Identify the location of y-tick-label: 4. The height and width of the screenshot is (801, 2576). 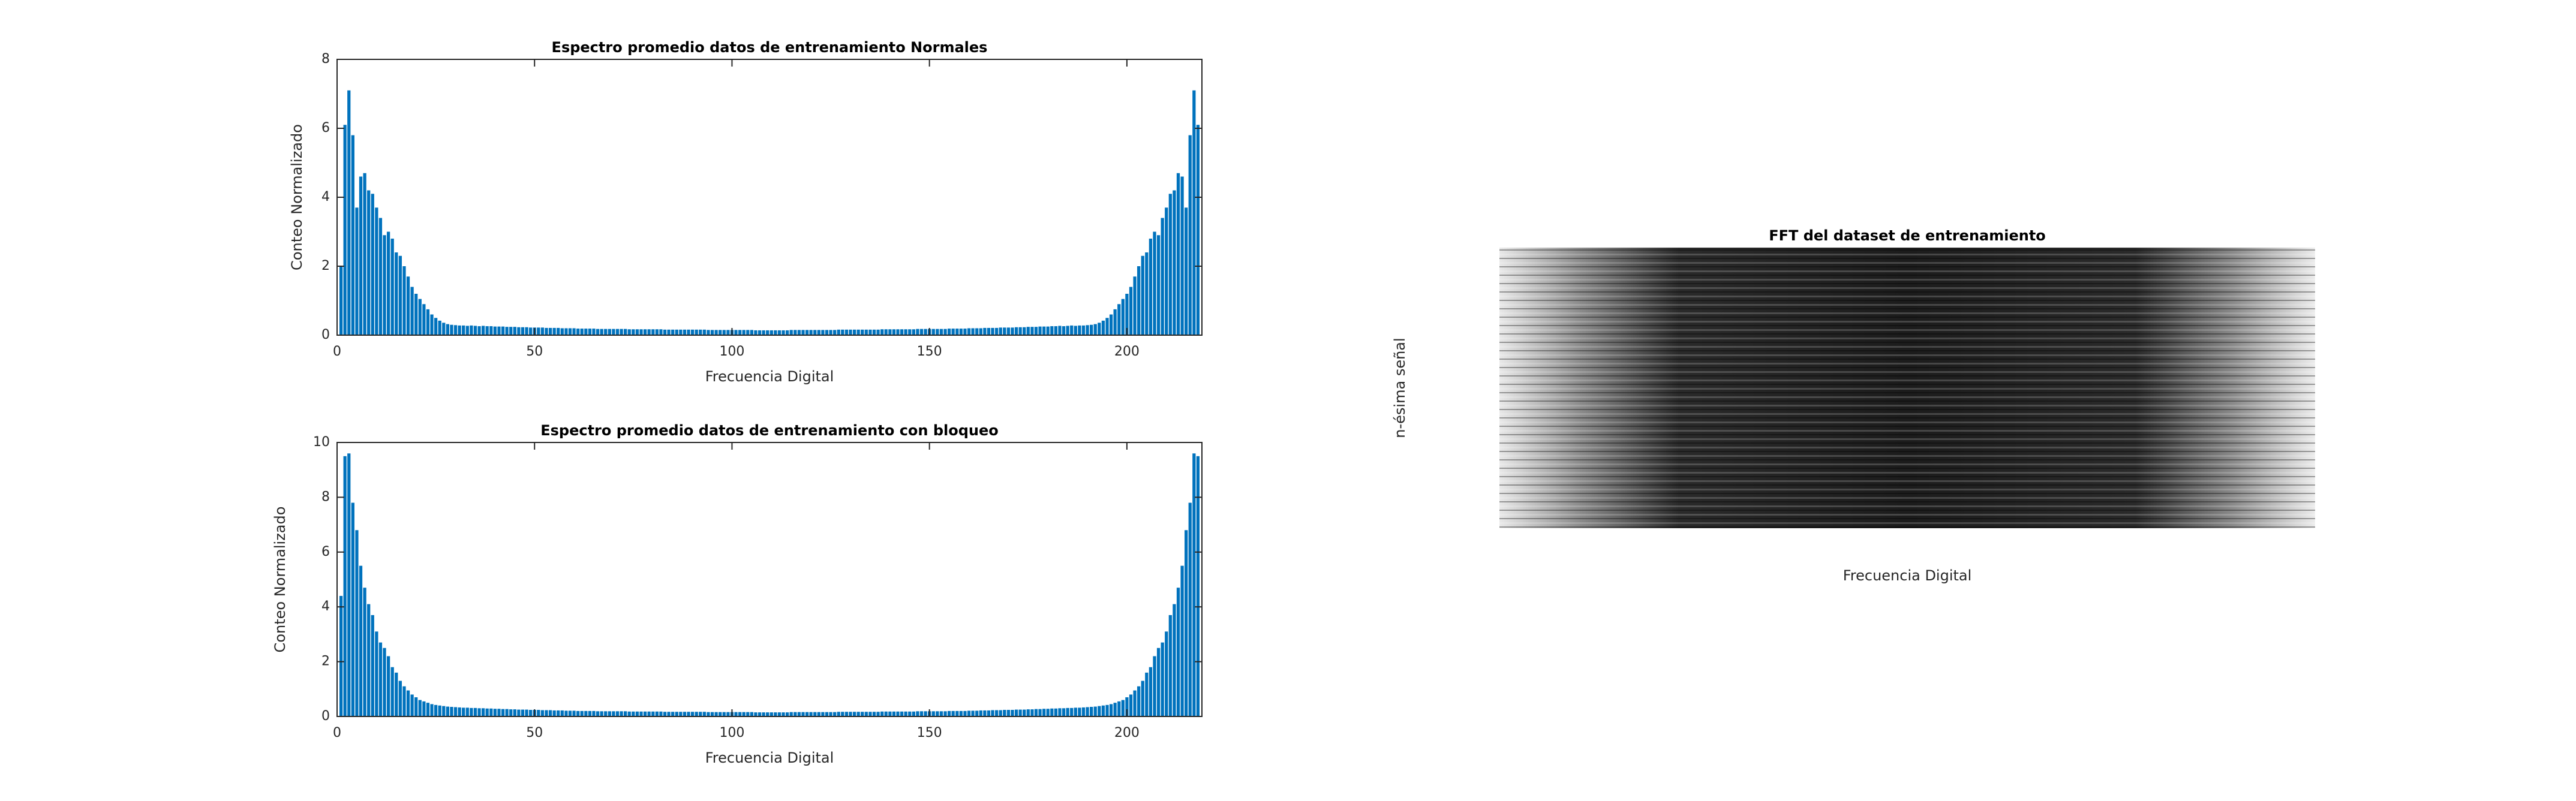
(326, 607).